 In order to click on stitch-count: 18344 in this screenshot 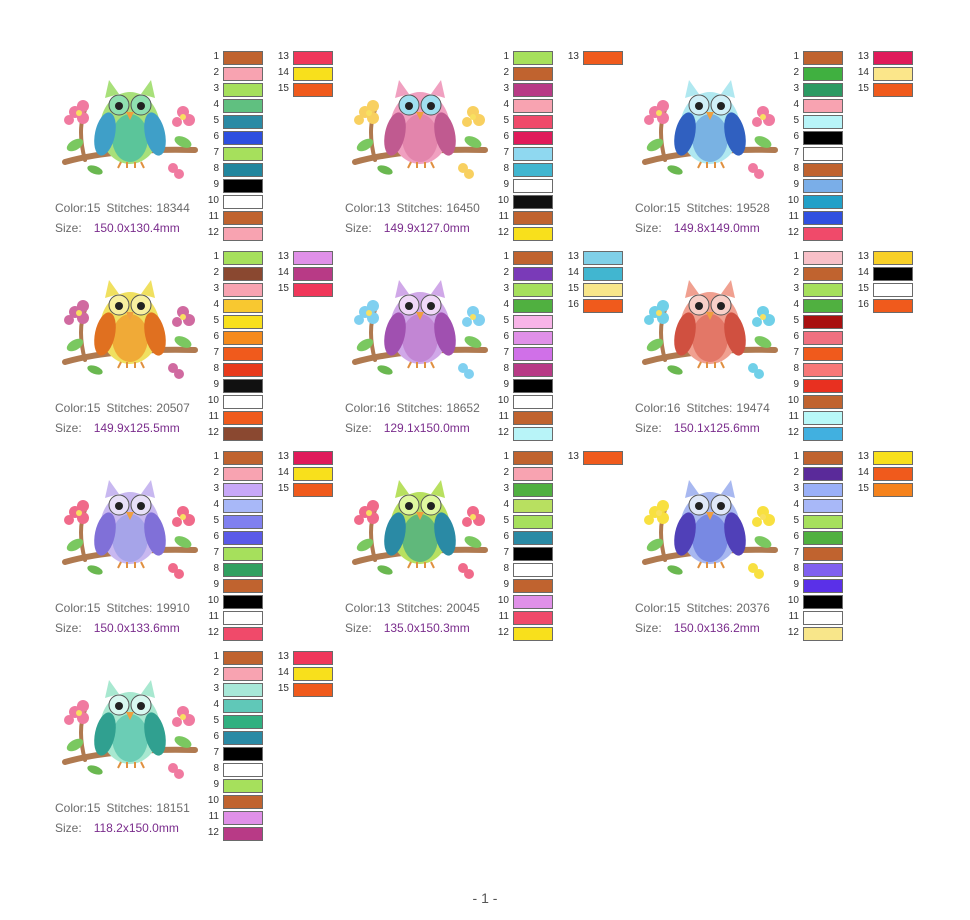, I will do `click(173, 208)`.